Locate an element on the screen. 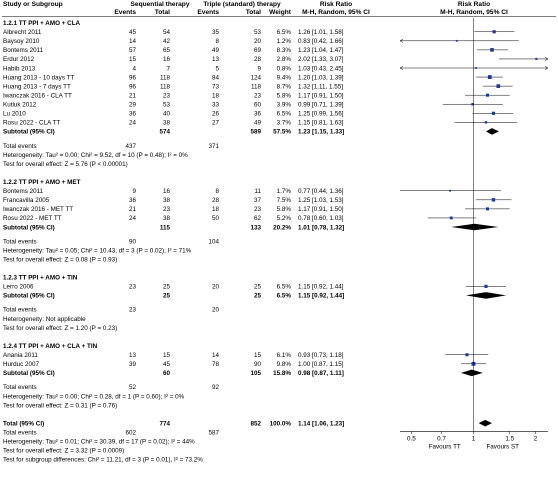  study-2-4-marker is located at coordinates (451, 218).